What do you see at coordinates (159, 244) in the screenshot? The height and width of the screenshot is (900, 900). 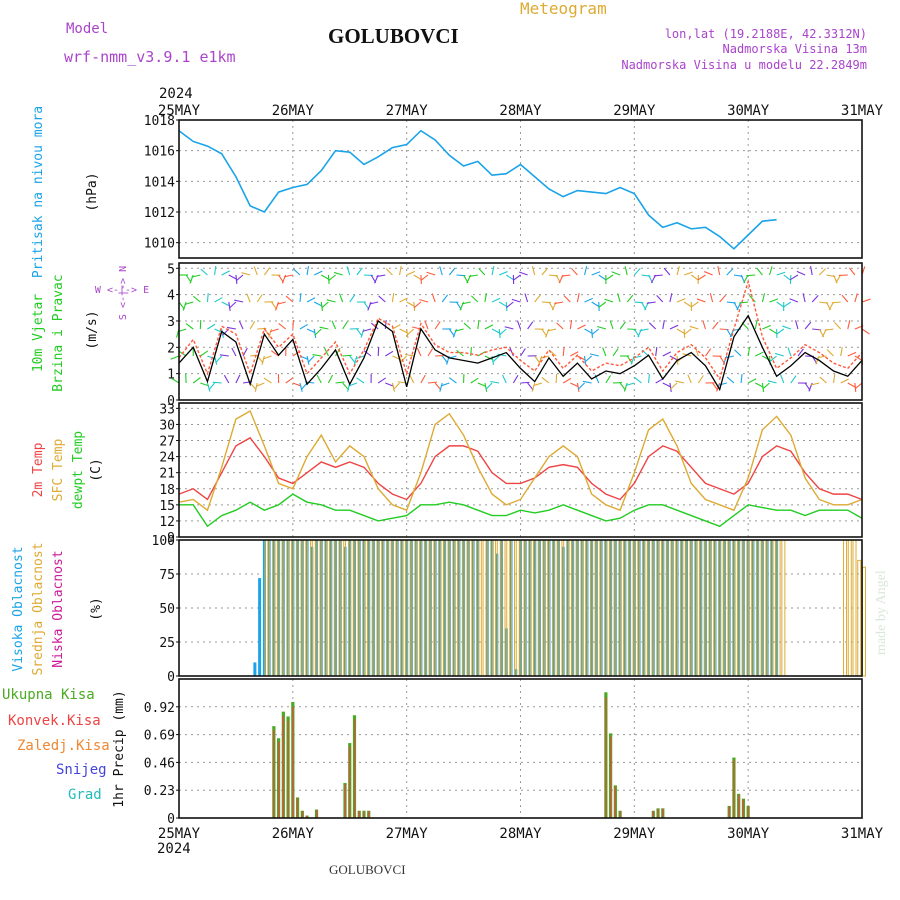 I see `y-tick-label: 1010` at bounding box center [159, 244].